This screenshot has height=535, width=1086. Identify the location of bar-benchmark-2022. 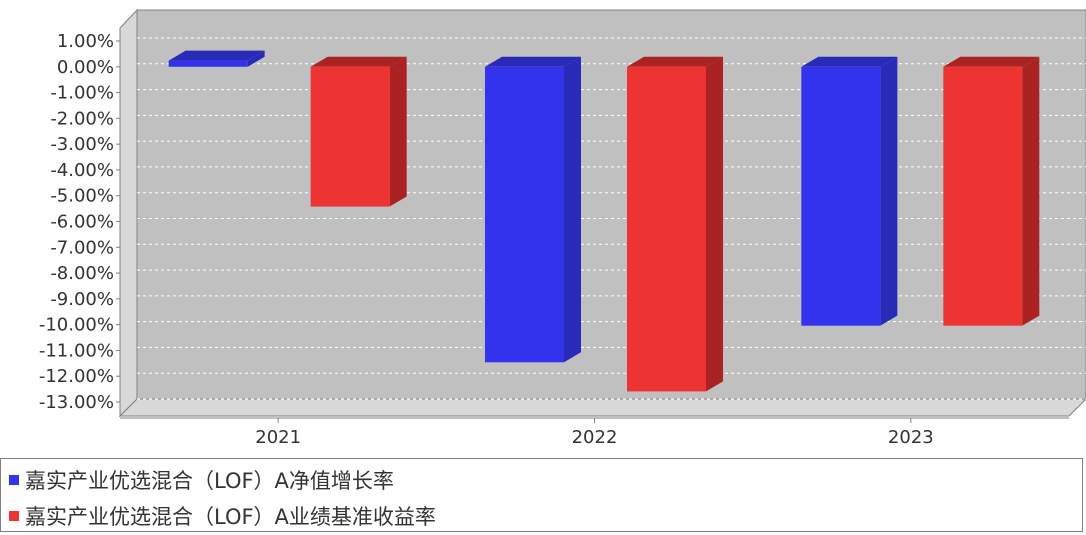
(675, 224).